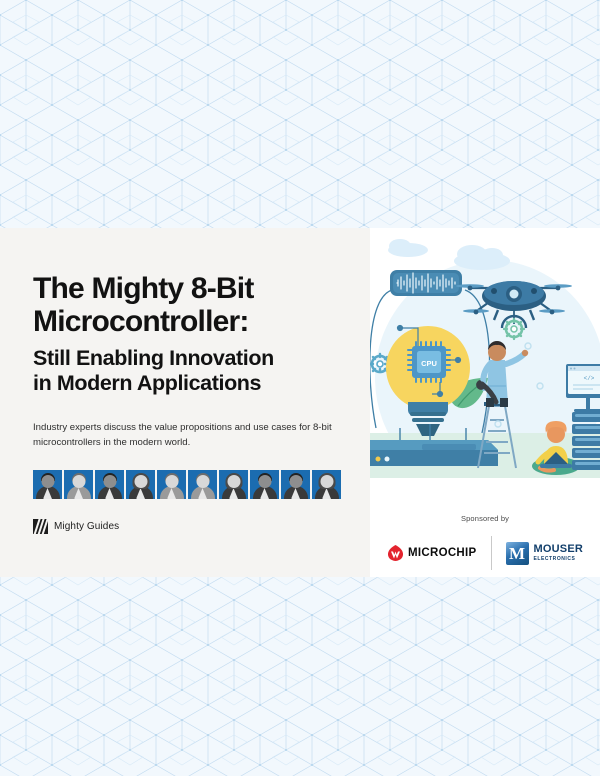 The width and height of the screenshot is (600, 776). I want to click on microchip-logo: MICROCHIP, so click(439, 553).